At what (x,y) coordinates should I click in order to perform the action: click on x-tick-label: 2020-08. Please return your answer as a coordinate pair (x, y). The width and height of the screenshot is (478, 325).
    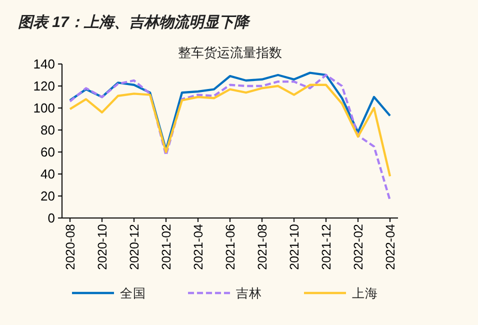
    Looking at the image, I should click on (71, 247).